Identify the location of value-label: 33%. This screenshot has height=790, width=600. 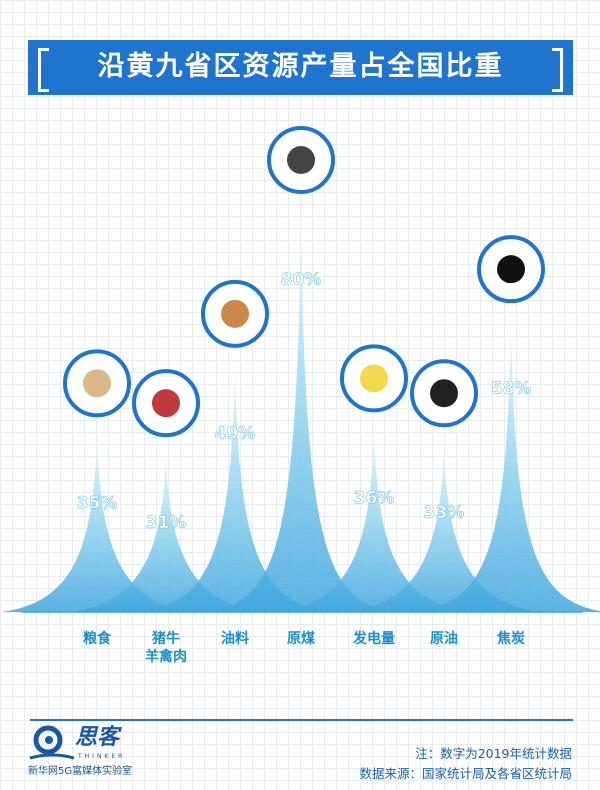
(444, 513).